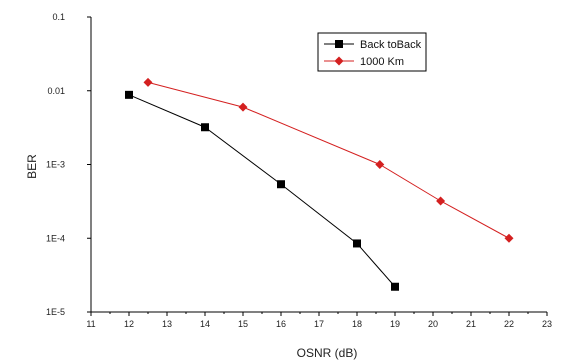  Describe the element at coordinates (327, 353) in the screenshot. I see `x-axis-label: OSNR (dB)` at that location.